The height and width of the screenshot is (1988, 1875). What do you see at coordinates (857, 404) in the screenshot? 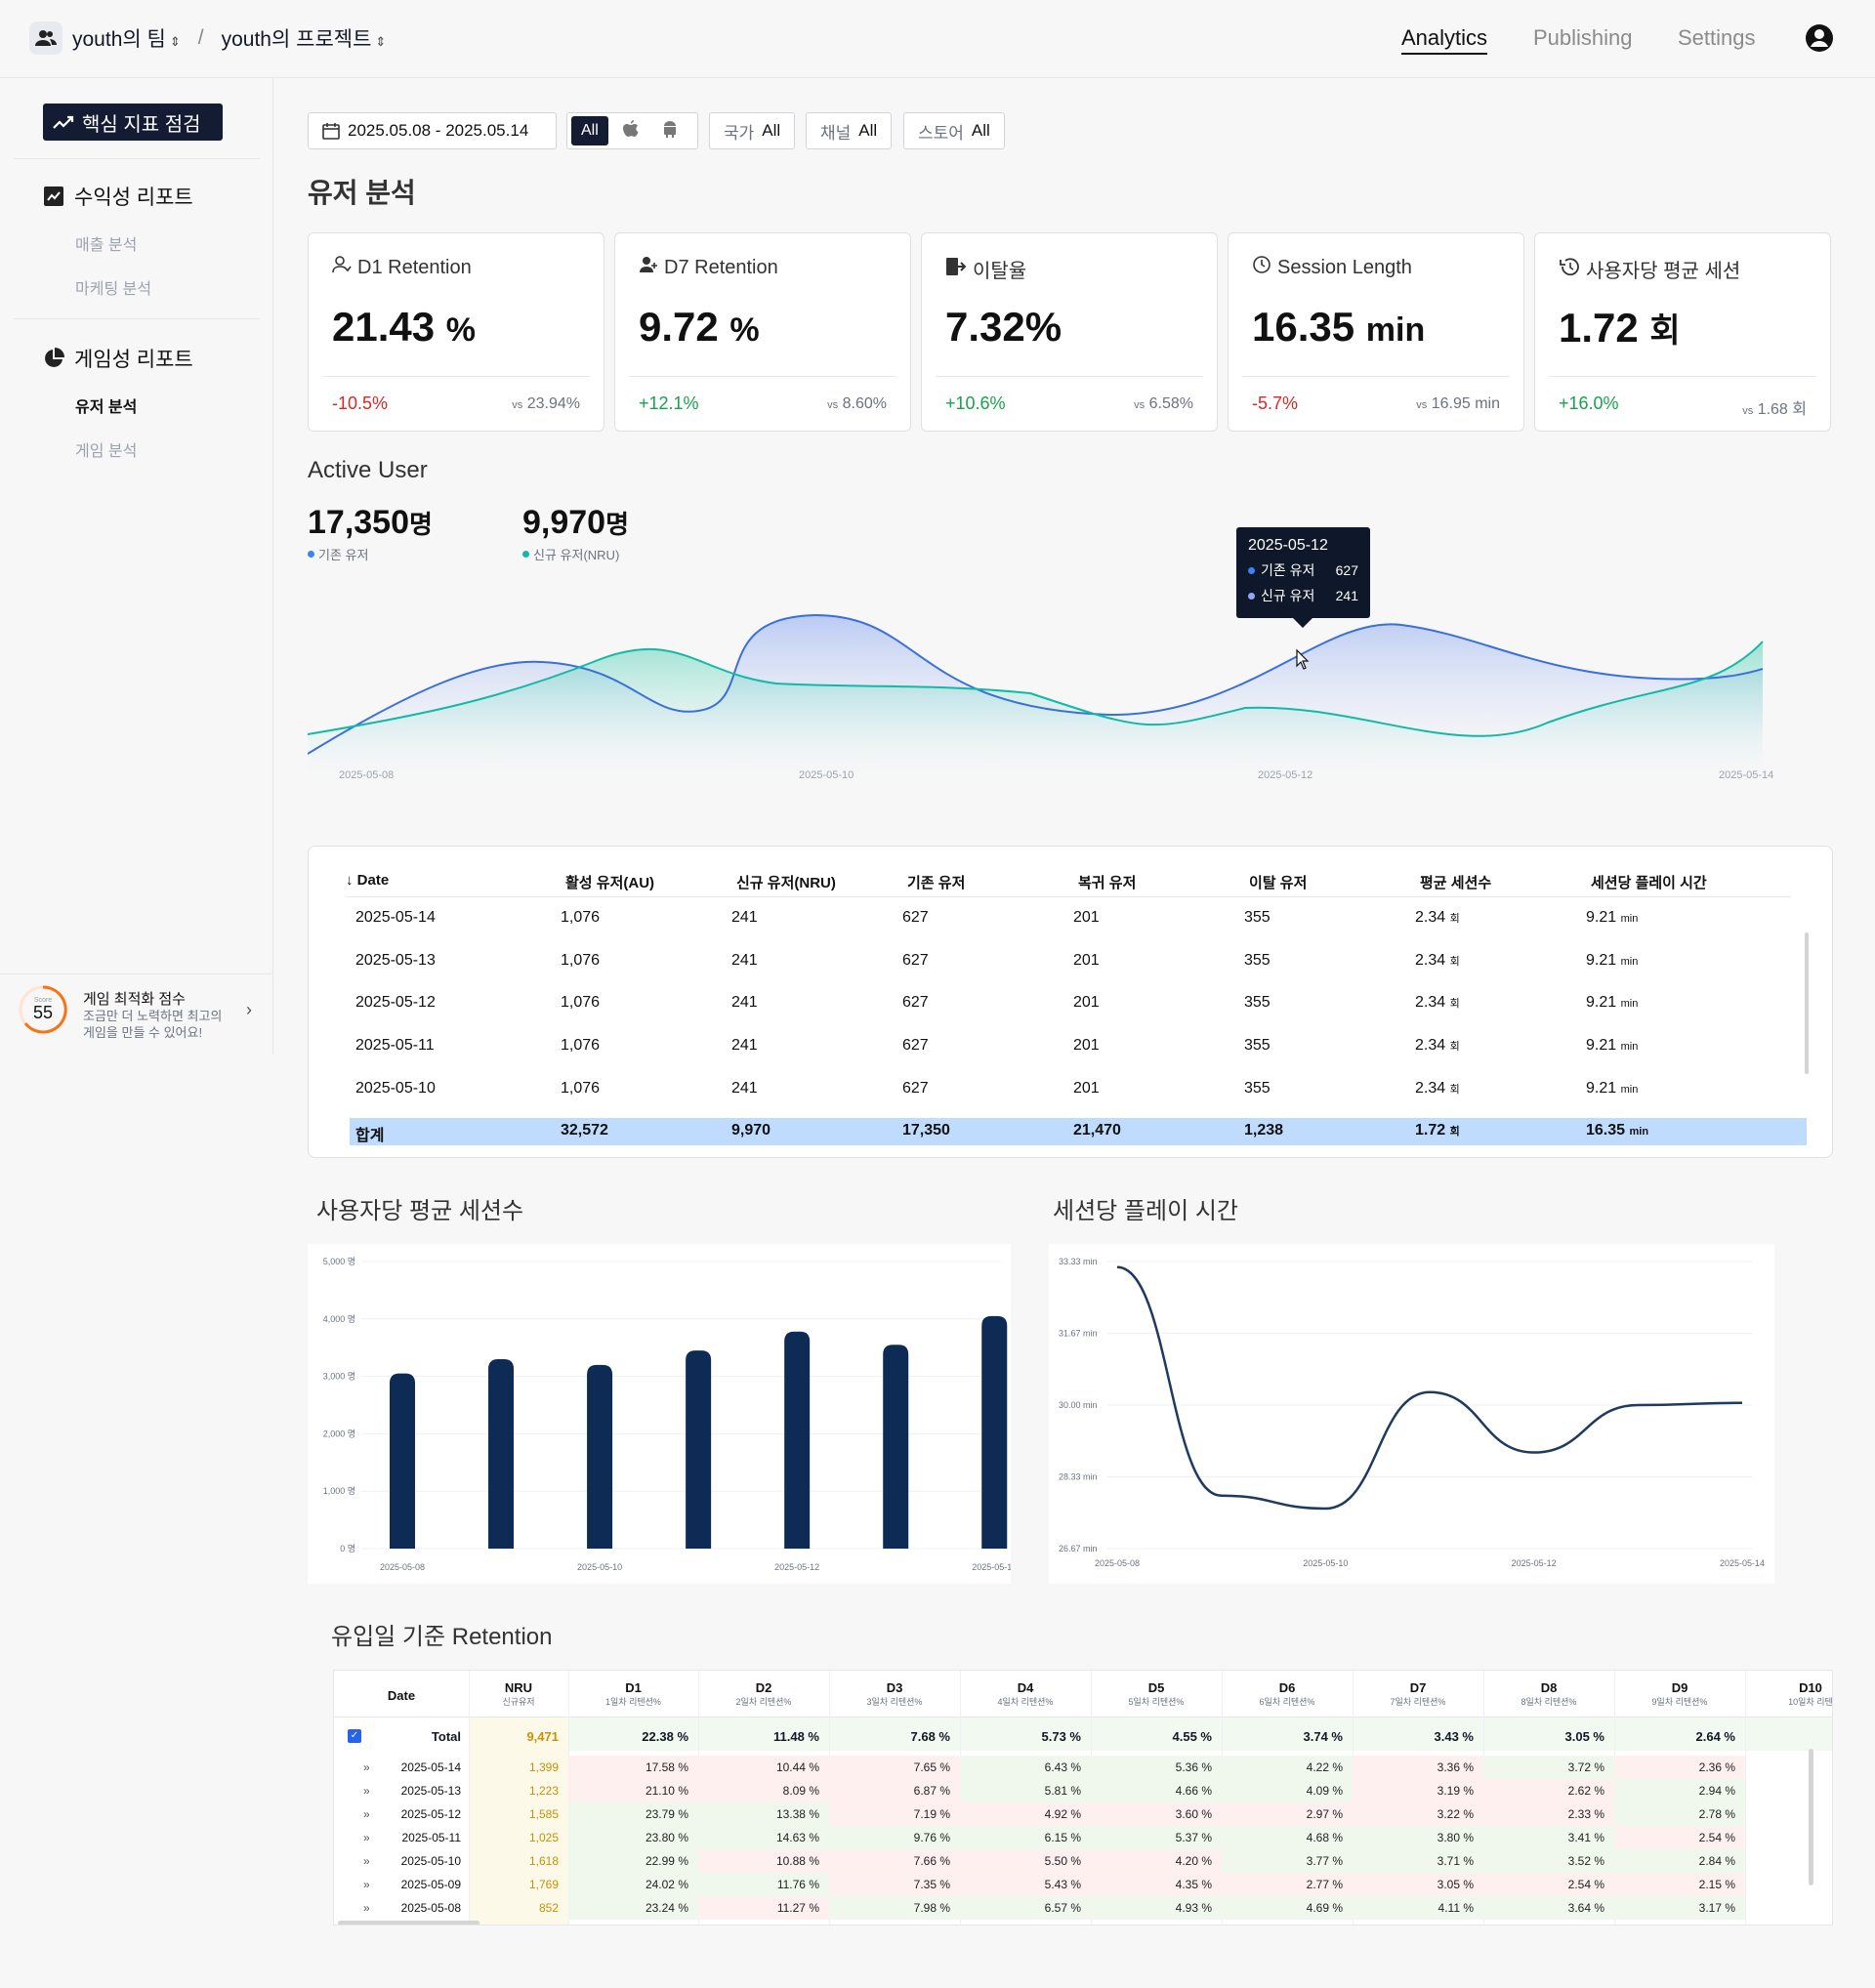
I see `kpi-compare: vs 8.60%` at bounding box center [857, 404].